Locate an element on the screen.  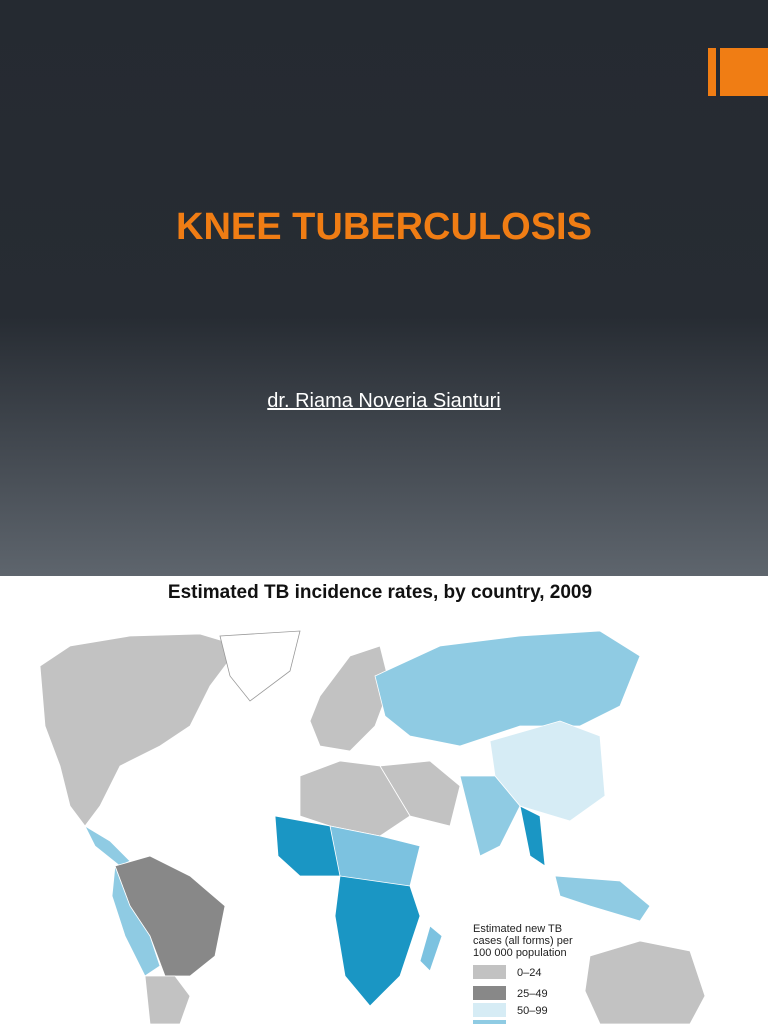
legend-label: 50–99 is located at coordinates (532, 1011).